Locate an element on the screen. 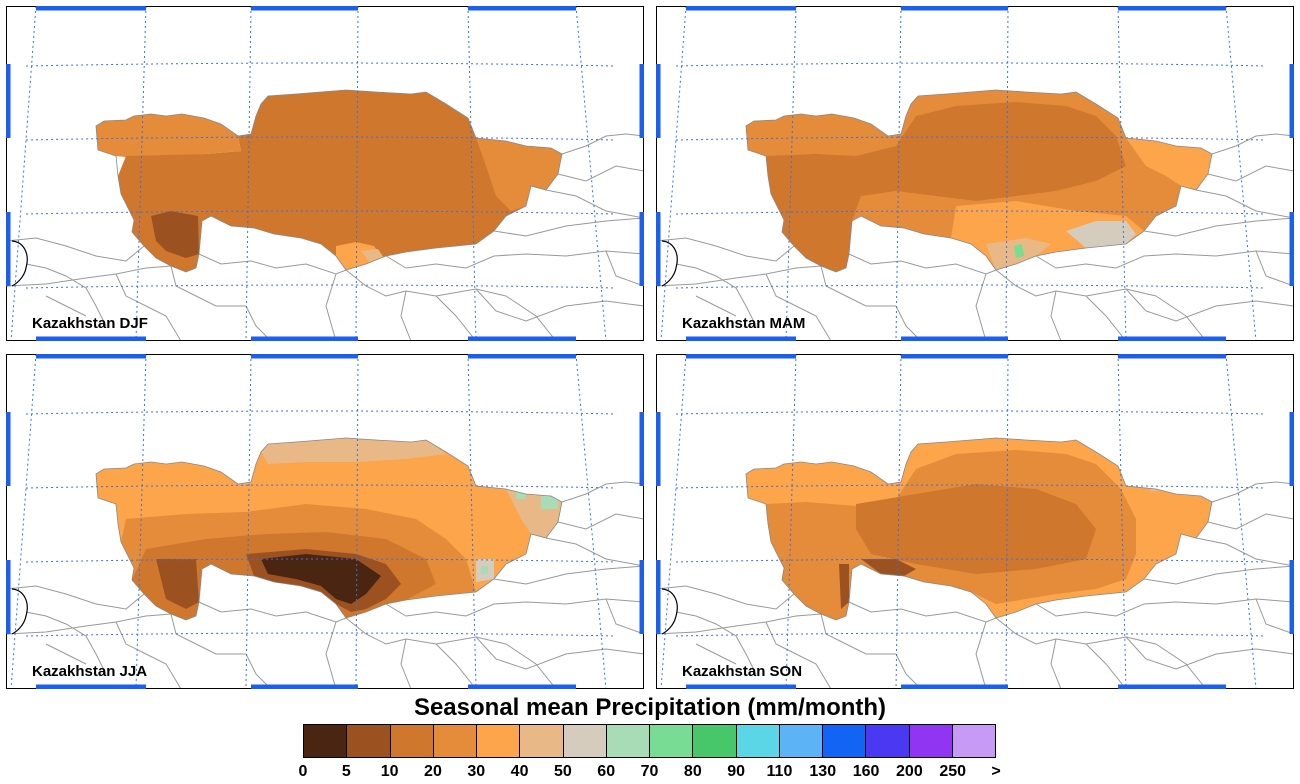 The width and height of the screenshot is (1300, 784). colorbar-tick-label: 110 is located at coordinates (779, 771).